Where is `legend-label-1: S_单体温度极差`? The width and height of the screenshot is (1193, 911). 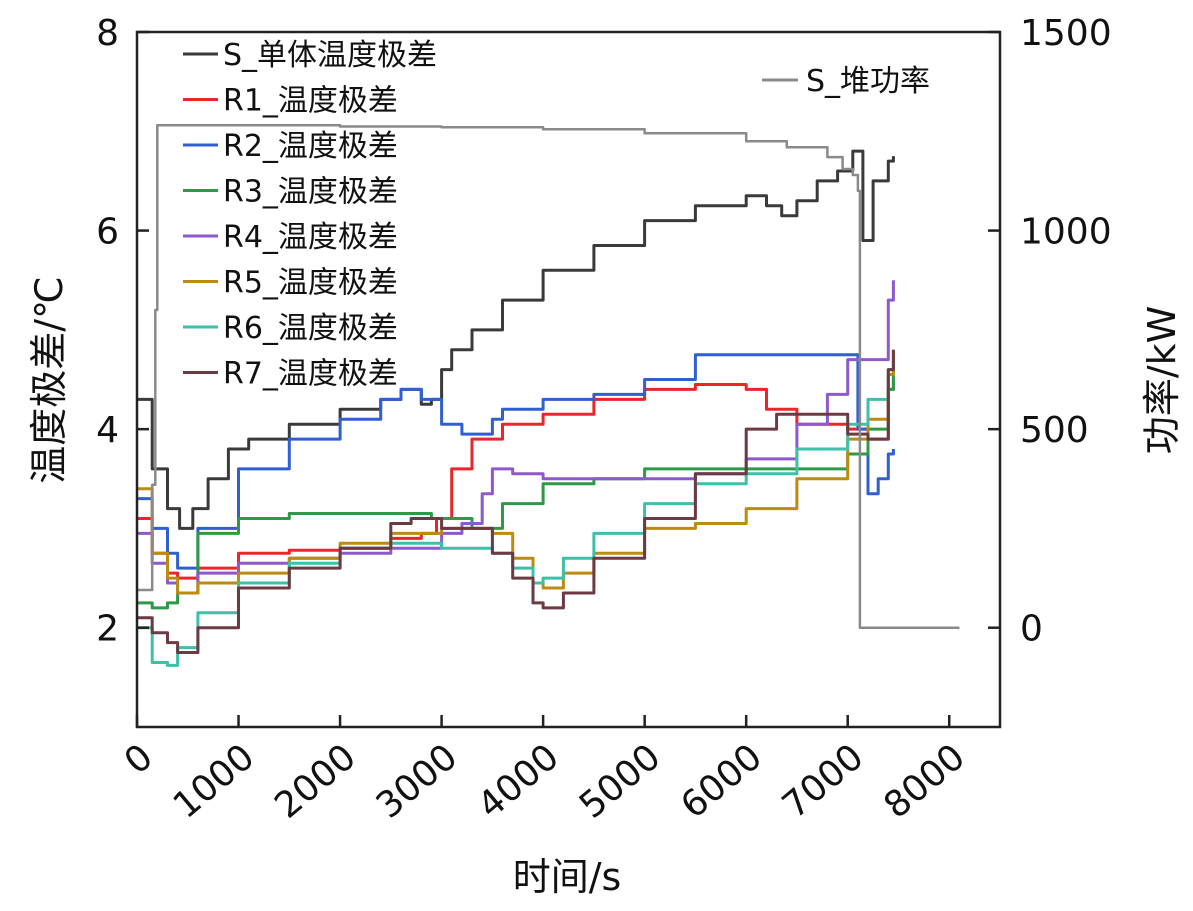
legend-label-1: S_单体温度极差 is located at coordinates (330, 55).